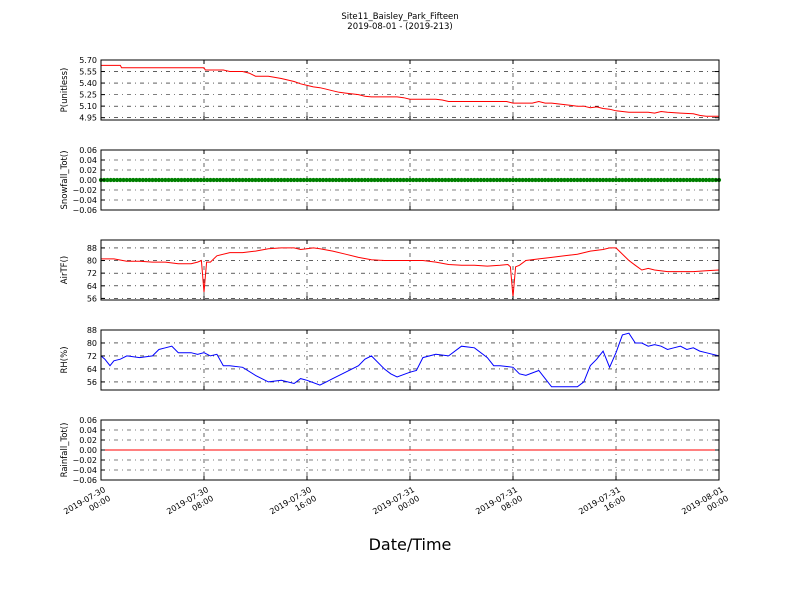 The height and width of the screenshot is (600, 800). I want to click on y-axis-label: Rainfall_Tot(), so click(65, 450).